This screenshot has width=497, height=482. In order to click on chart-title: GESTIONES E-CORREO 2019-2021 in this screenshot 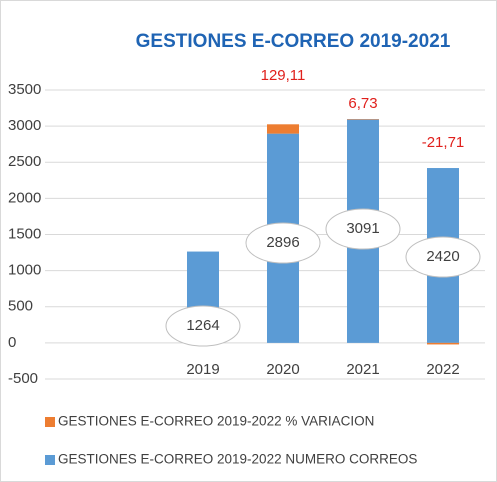, I will do `click(293, 41)`.